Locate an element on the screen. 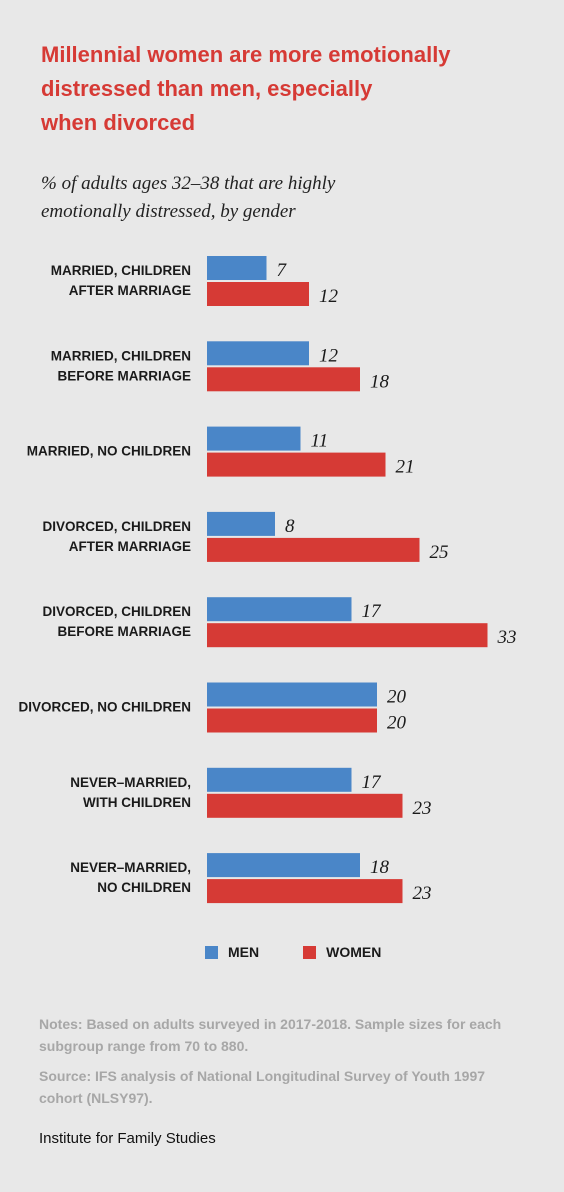  value-label-men: 20 is located at coordinates (397, 697).